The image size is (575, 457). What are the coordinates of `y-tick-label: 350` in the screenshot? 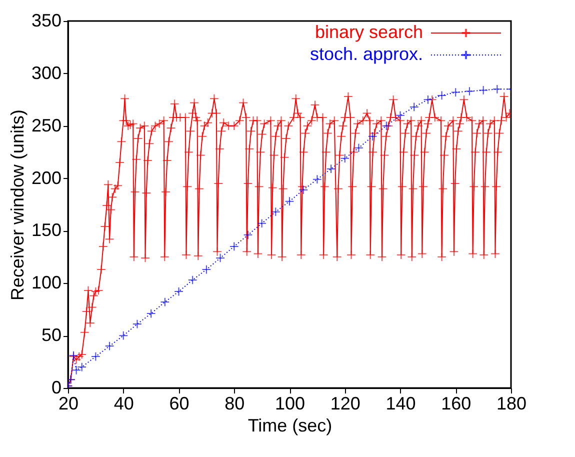 It's located at (46, 20).